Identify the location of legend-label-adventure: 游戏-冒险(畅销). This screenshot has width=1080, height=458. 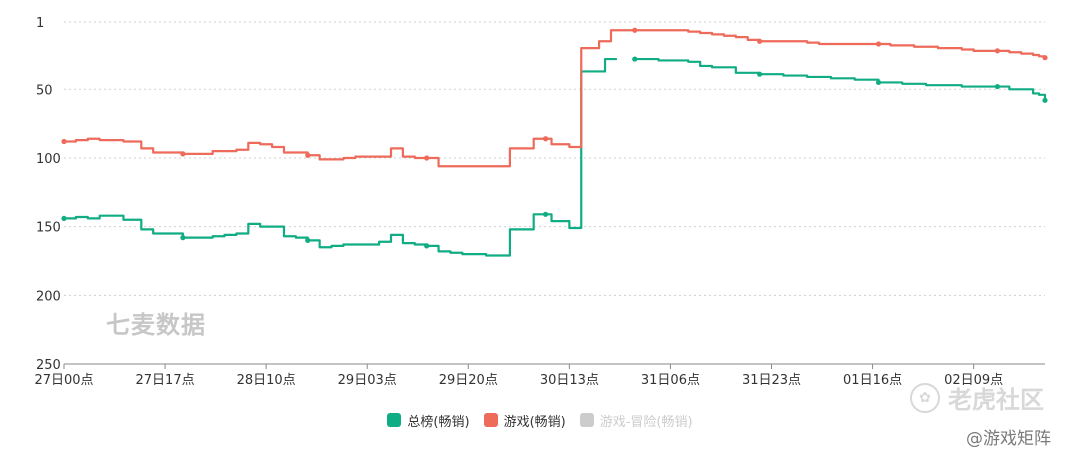
(646, 422).